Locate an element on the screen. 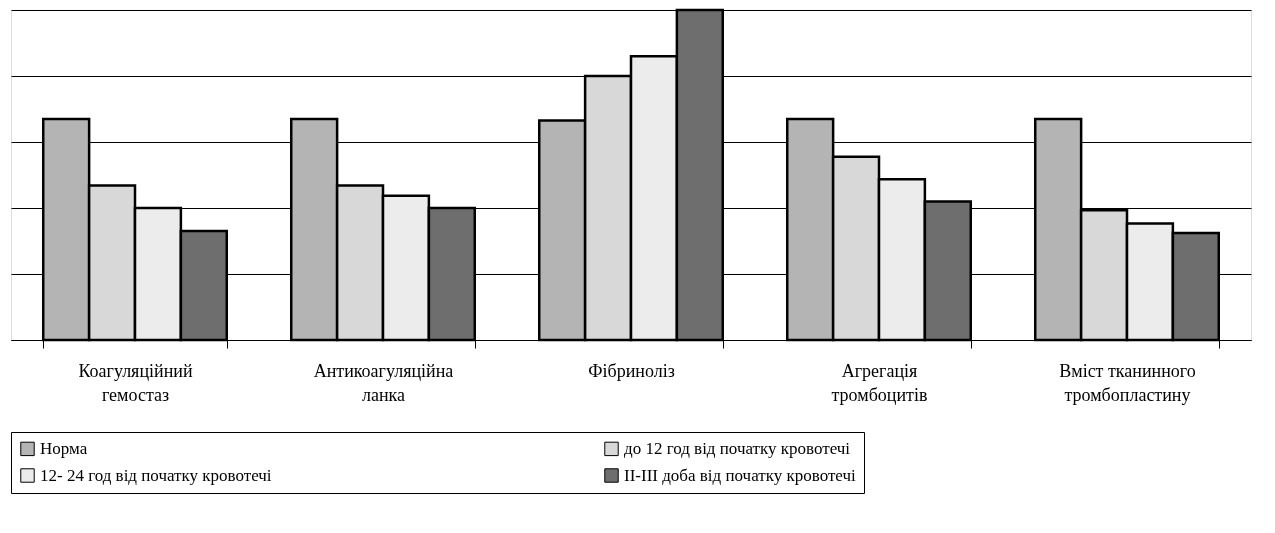 The width and height of the screenshot is (1275, 533). x-tick-label: Фібриноліз is located at coordinates (631, 370).